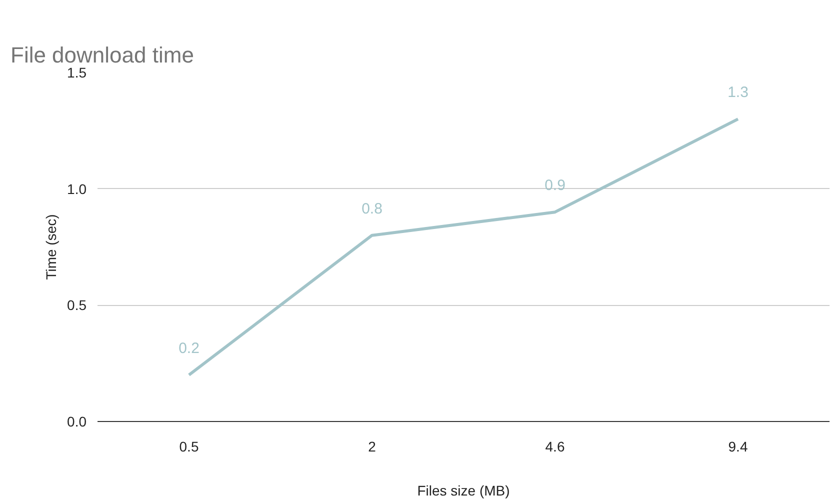 This screenshot has height=501, width=830. What do you see at coordinates (738, 93) in the screenshot?
I see `data-label: 1.3` at bounding box center [738, 93].